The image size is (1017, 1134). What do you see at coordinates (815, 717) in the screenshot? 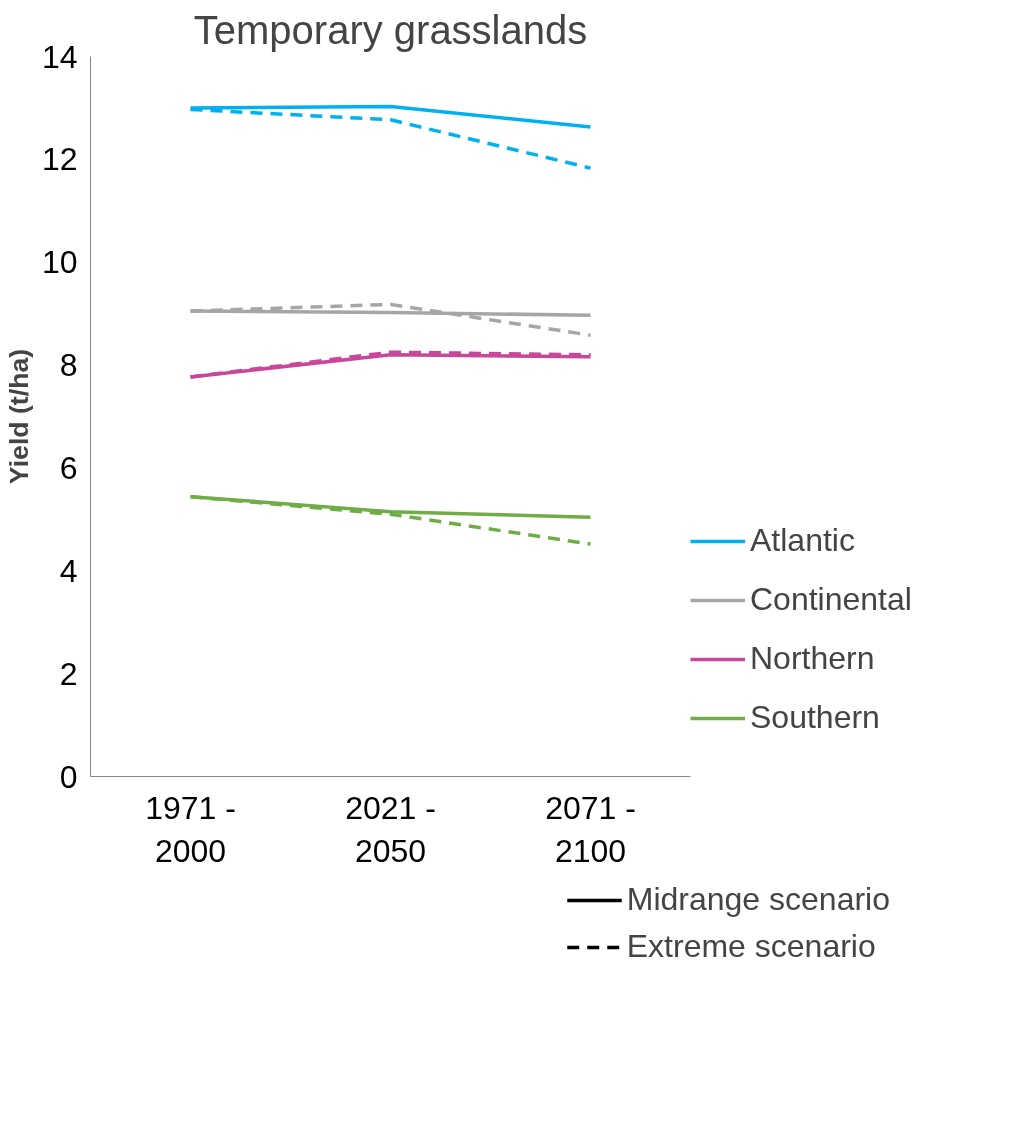
I see `legend-label: Southern` at bounding box center [815, 717].